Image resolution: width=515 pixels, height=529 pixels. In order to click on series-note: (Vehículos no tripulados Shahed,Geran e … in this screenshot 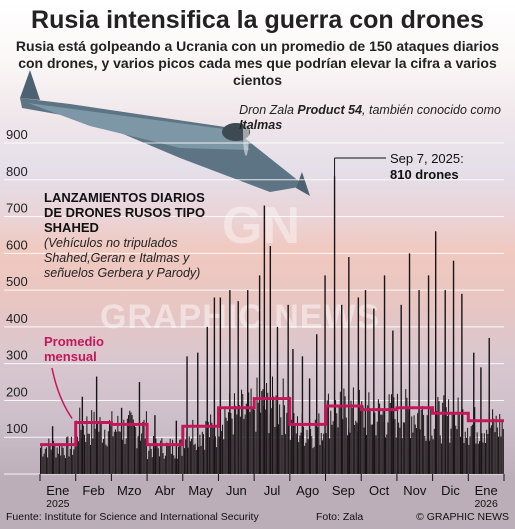, I will do `click(122, 258)`.